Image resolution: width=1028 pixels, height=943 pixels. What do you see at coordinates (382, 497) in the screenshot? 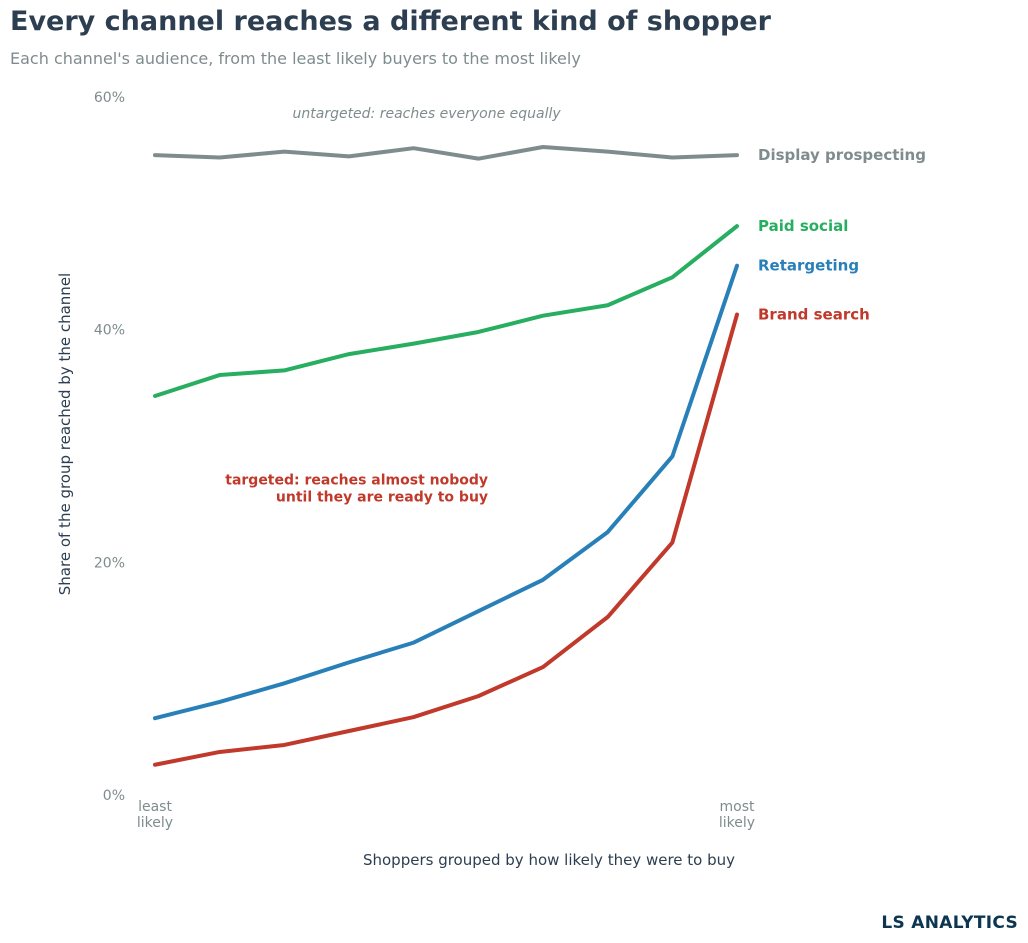
I see `annotation-line: until they are ready to buy` at bounding box center [382, 497].